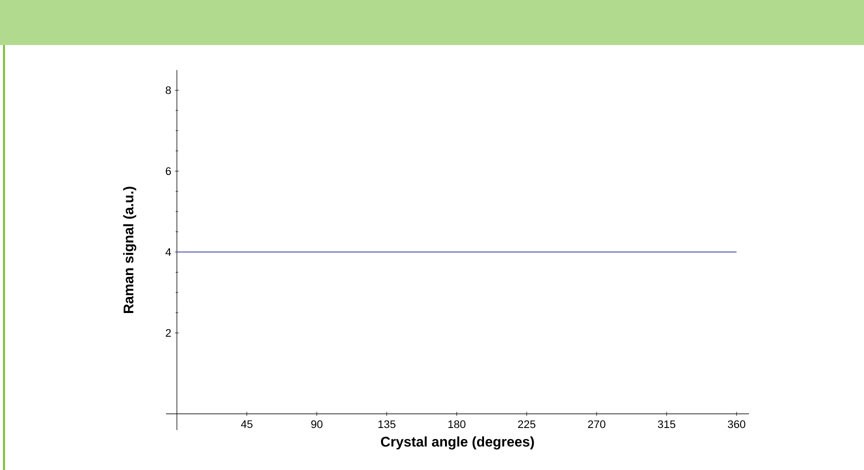  Describe the element at coordinates (168, 333) in the screenshot. I see `y-tick-label: 2` at that location.